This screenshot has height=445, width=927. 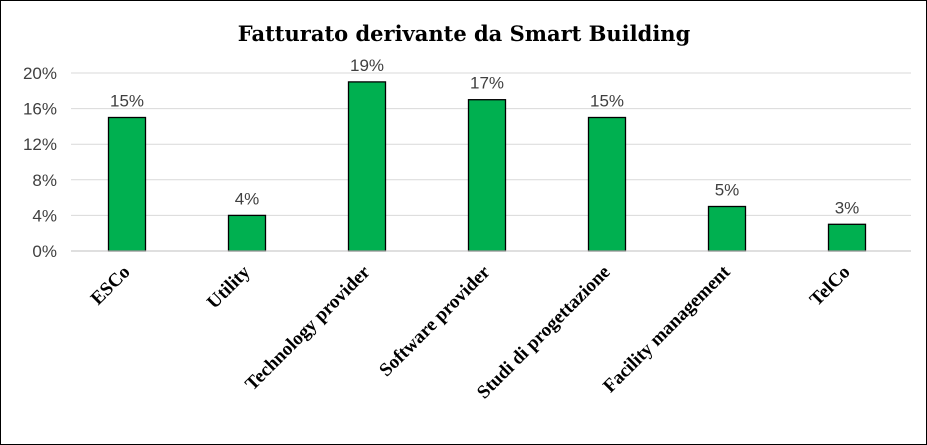 I want to click on x-tick-label: TelCo, so click(x=830, y=286).